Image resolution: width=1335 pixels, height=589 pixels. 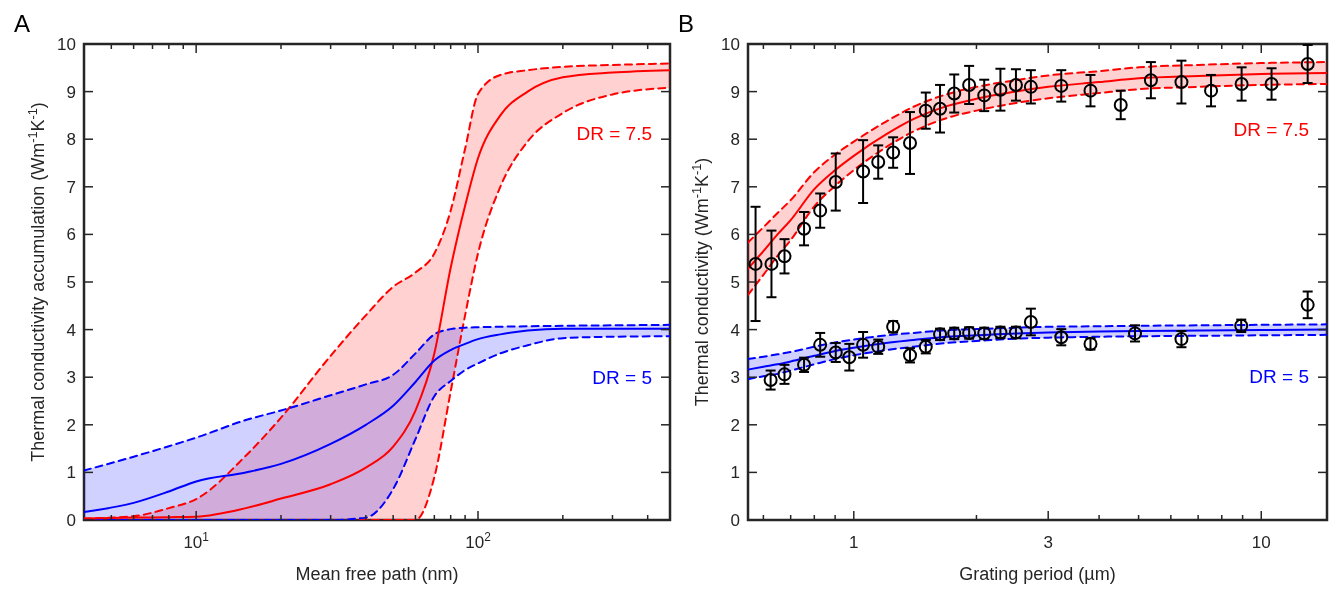 What do you see at coordinates (1037, 574) in the screenshot?
I see `x-axis-title: Grating period (µm)` at bounding box center [1037, 574].